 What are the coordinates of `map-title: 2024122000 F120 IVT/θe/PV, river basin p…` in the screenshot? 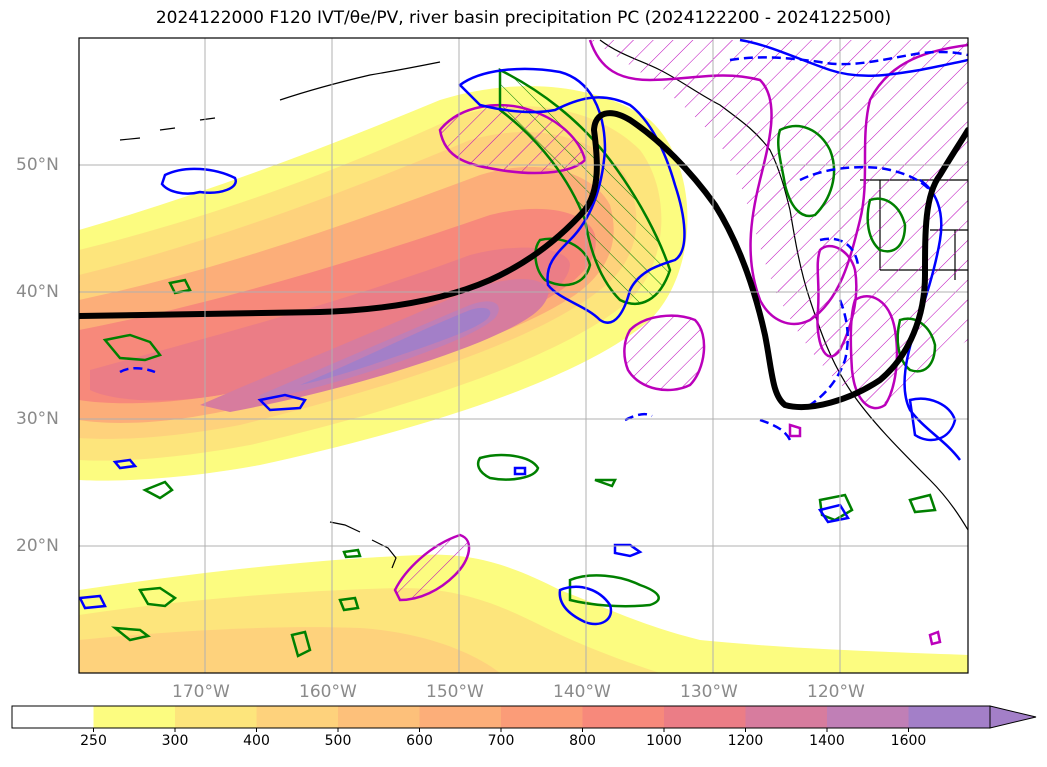 It's located at (523, 18).